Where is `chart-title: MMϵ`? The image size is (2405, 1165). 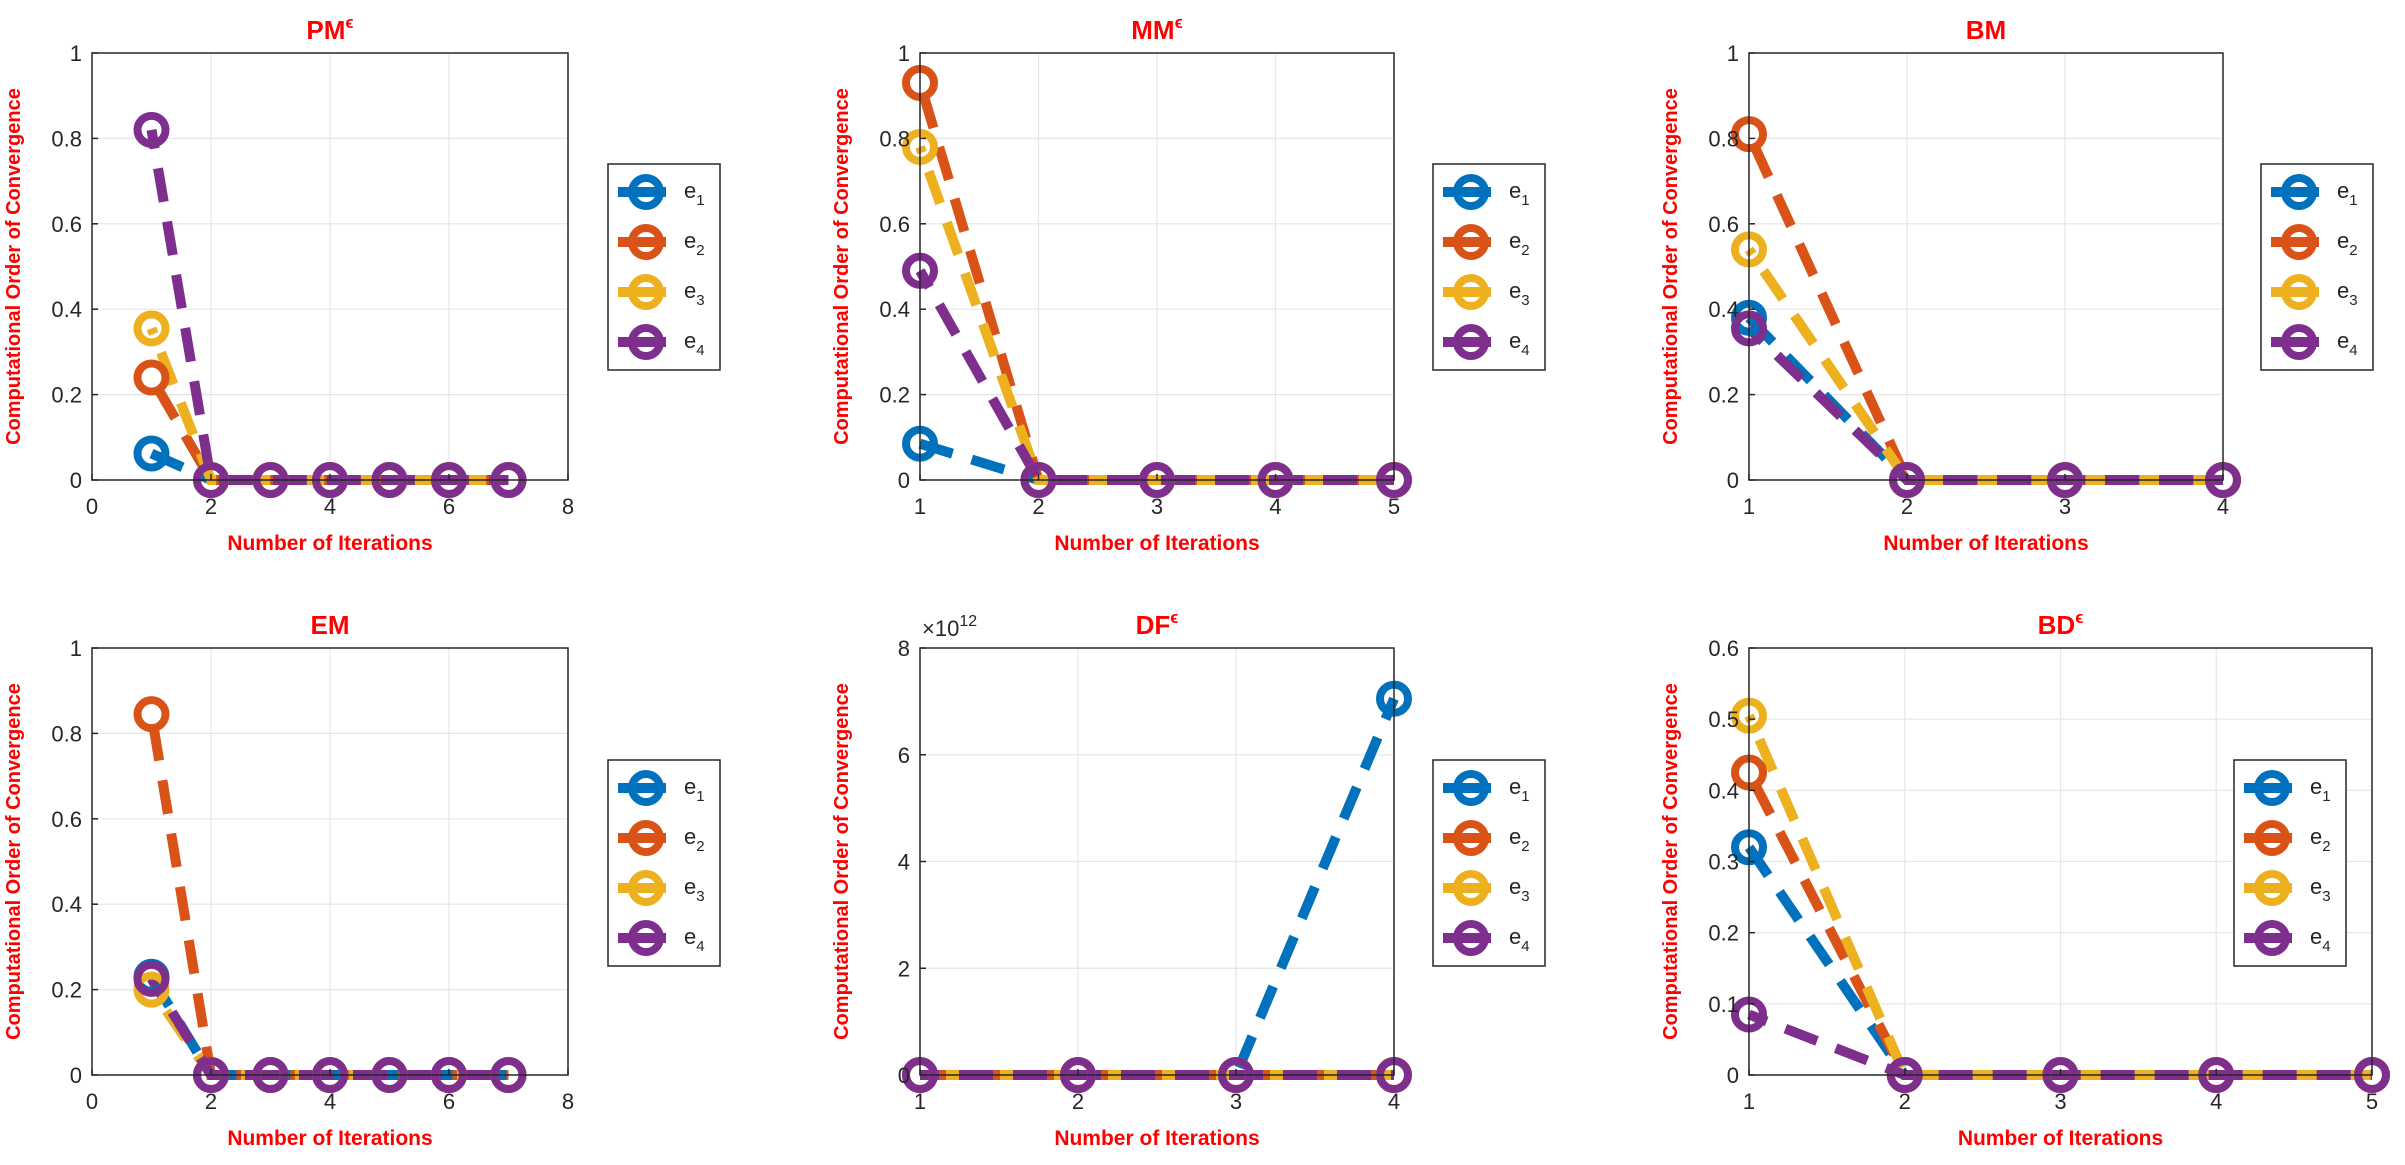
chart-title: MMϵ is located at coordinates (1156, 29).